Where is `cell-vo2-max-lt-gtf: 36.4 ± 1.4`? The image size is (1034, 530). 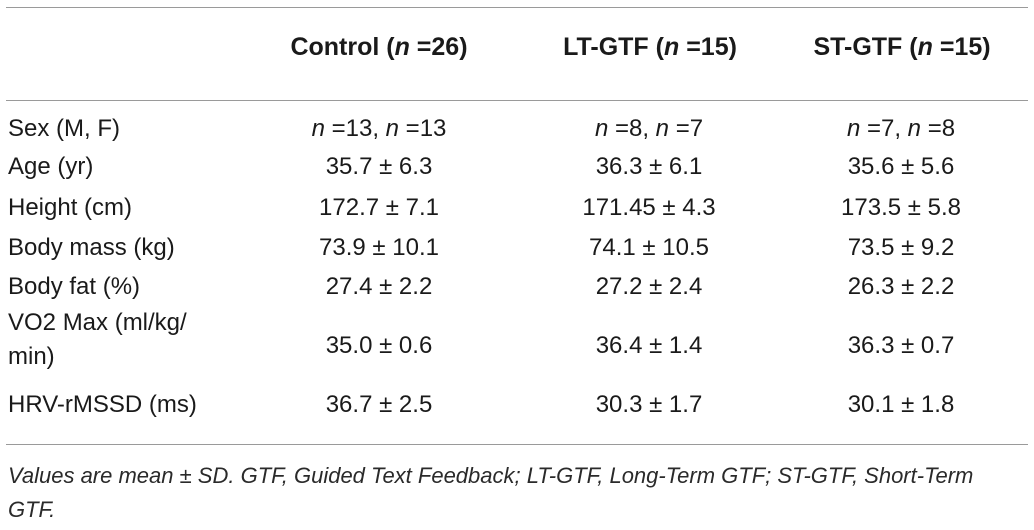
cell-vo2-max-lt-gtf: 36.4 ± 1.4 is located at coordinates (649, 345).